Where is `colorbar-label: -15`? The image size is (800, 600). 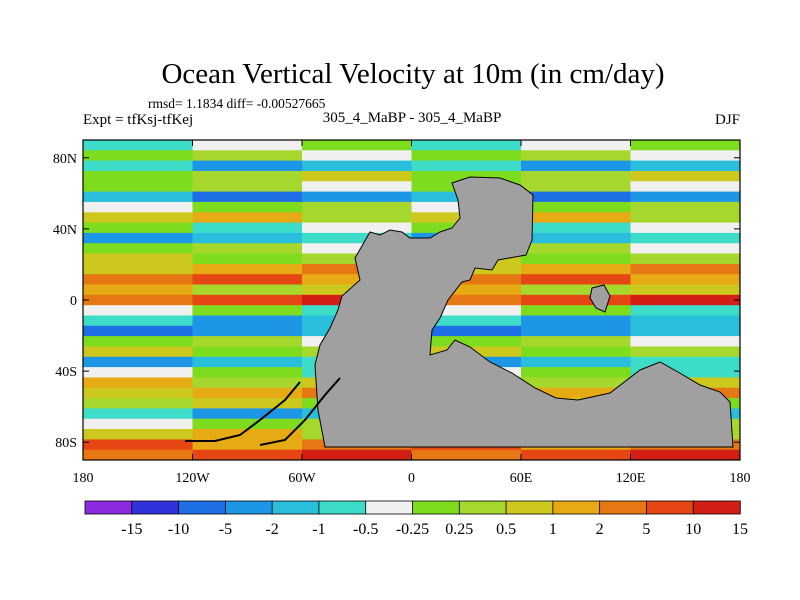 colorbar-label: -15 is located at coordinates (131, 529).